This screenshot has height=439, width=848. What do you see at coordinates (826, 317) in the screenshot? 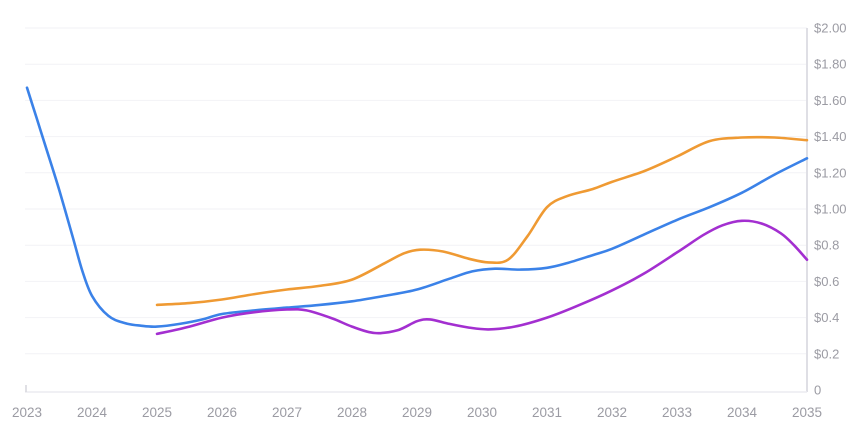
I see `y-axis-label: $0.4` at bounding box center [826, 317].